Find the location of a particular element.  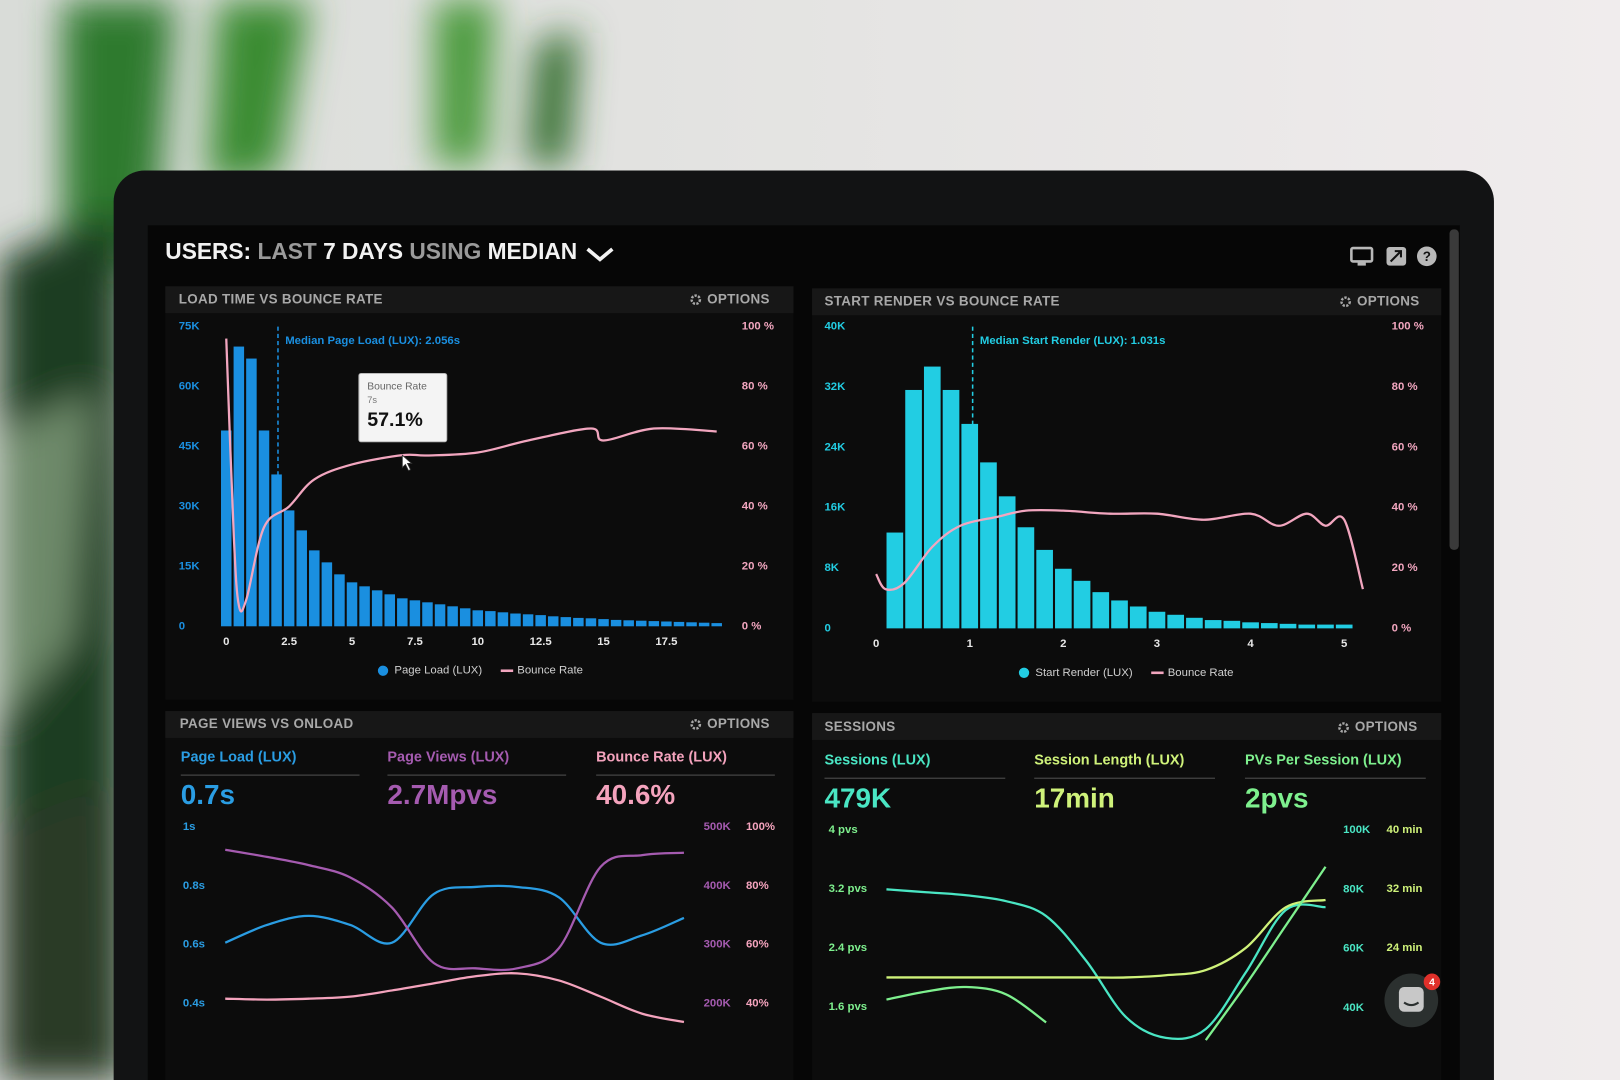

x-tick-label: 2 is located at coordinates (1063, 644).